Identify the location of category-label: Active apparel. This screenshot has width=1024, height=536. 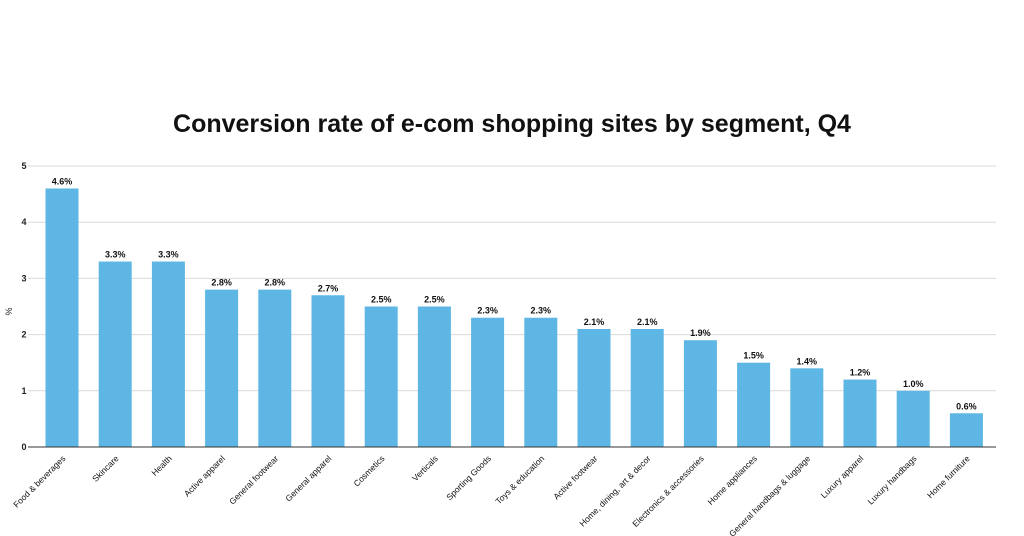
(204, 475).